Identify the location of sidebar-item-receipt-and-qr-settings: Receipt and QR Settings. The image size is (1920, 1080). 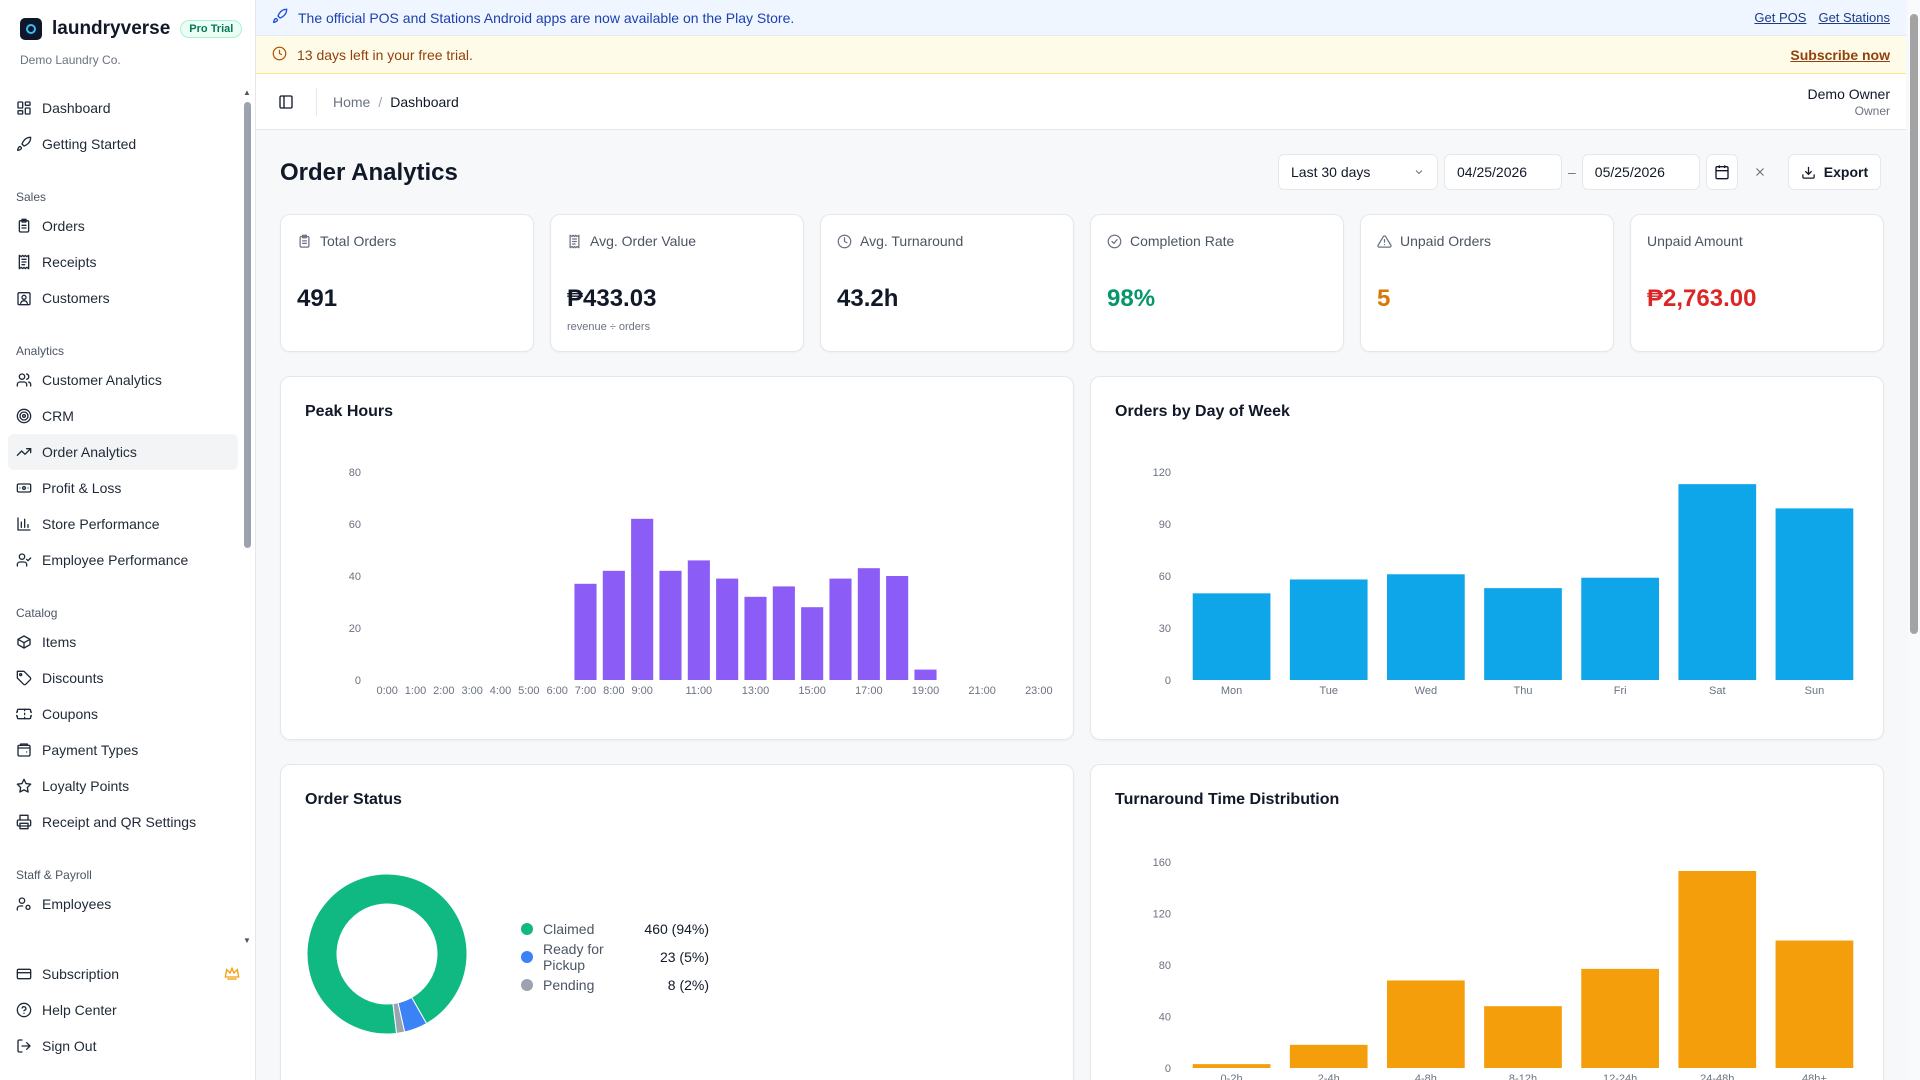
(123, 822).